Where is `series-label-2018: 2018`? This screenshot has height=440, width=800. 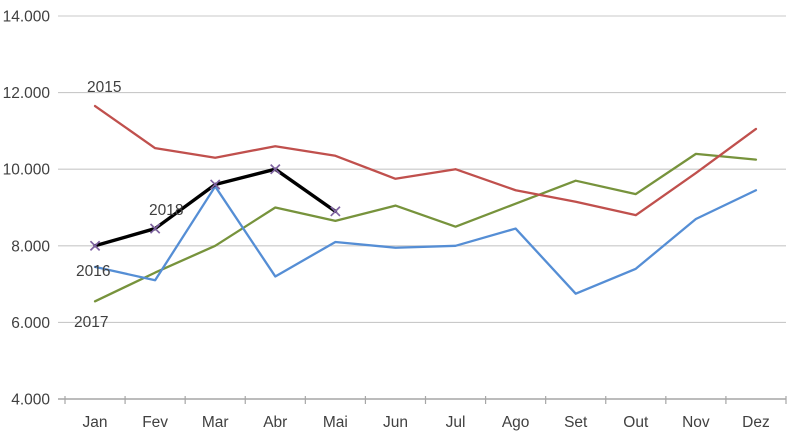 series-label-2018: 2018 is located at coordinates (166, 210).